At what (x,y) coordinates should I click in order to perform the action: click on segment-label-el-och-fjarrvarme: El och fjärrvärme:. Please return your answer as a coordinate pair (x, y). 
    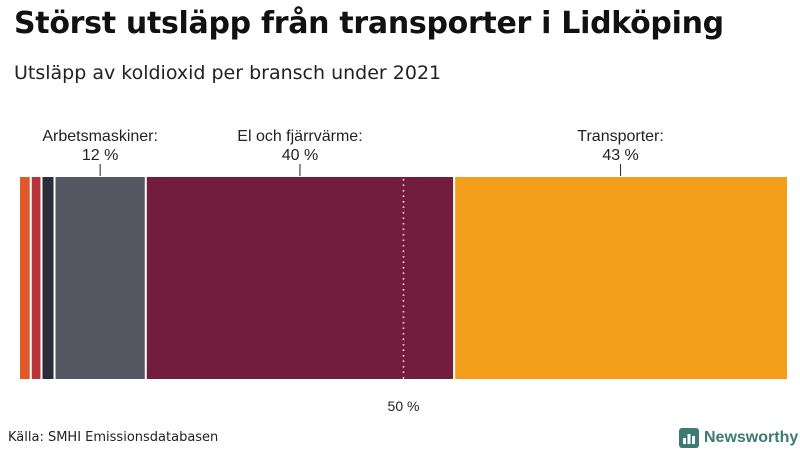
    Looking at the image, I should click on (299, 136).